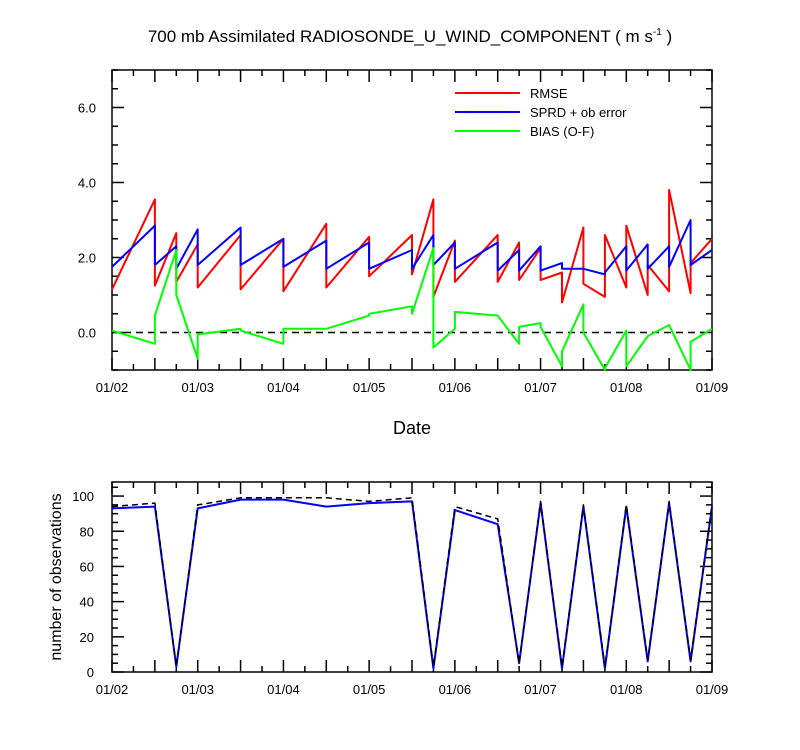 This screenshot has width=800, height=750. Describe the element at coordinates (87, 602) in the screenshot. I see `y-tick-label: 40` at that location.